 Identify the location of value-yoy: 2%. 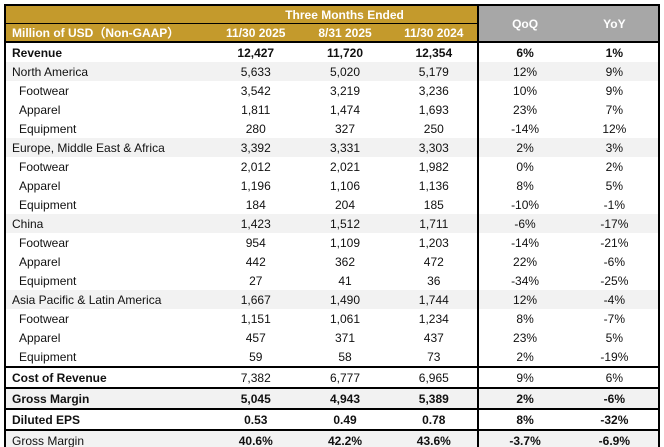
(614, 166).